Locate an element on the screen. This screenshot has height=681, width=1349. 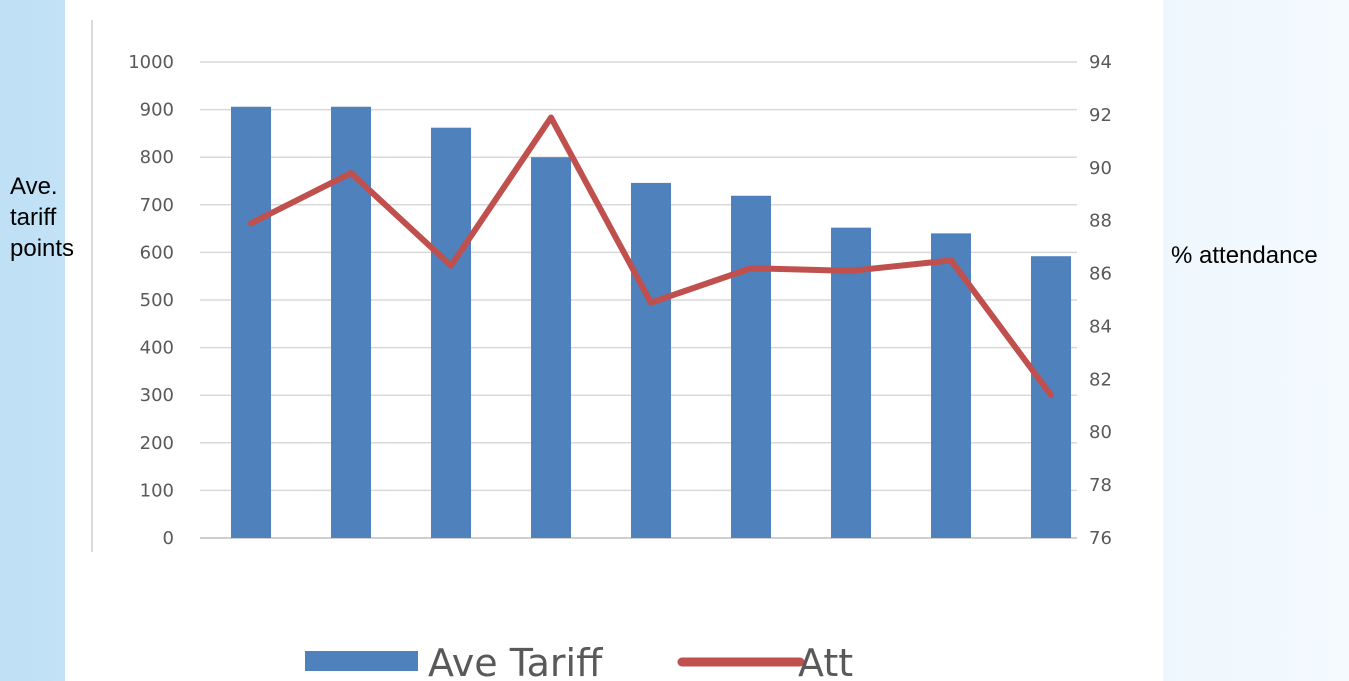
legend: Ave Tariff Att is located at coordinates (579, 661).